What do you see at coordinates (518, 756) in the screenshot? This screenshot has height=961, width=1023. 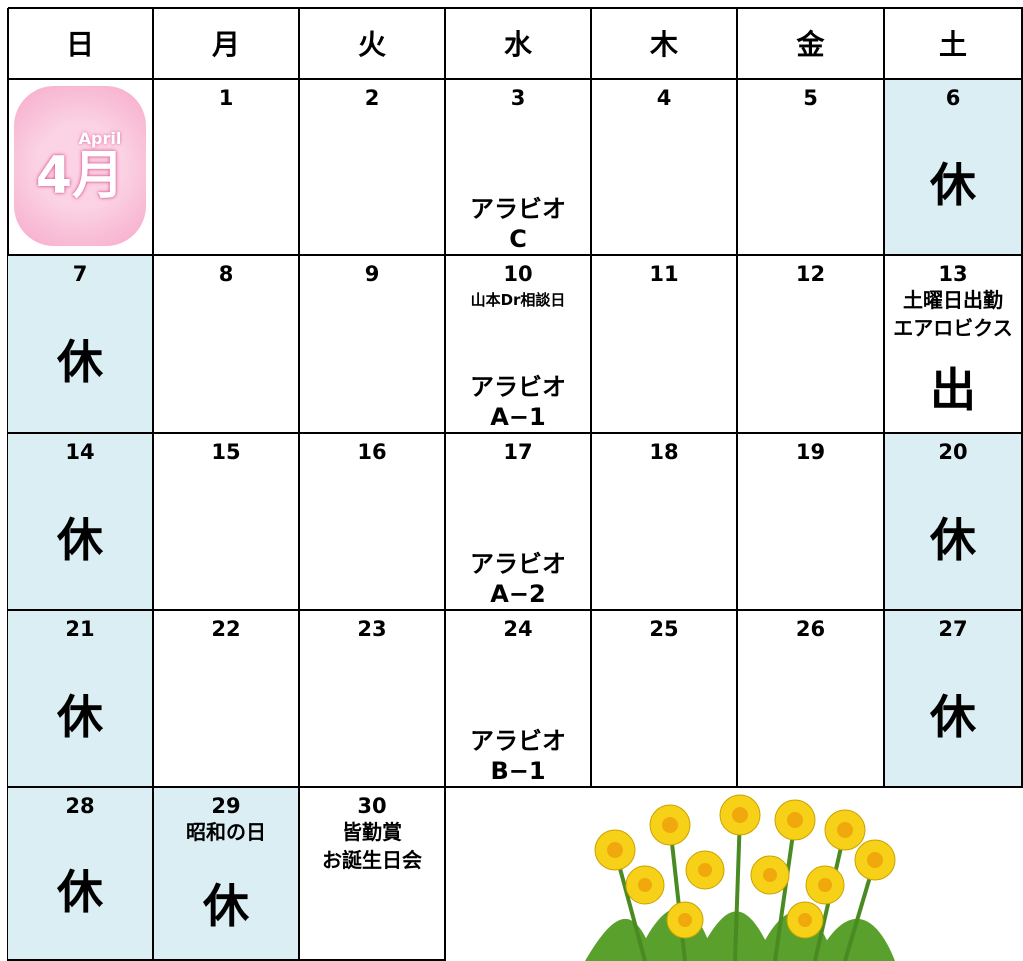 I see `event: アラビオ B−1` at bounding box center [518, 756].